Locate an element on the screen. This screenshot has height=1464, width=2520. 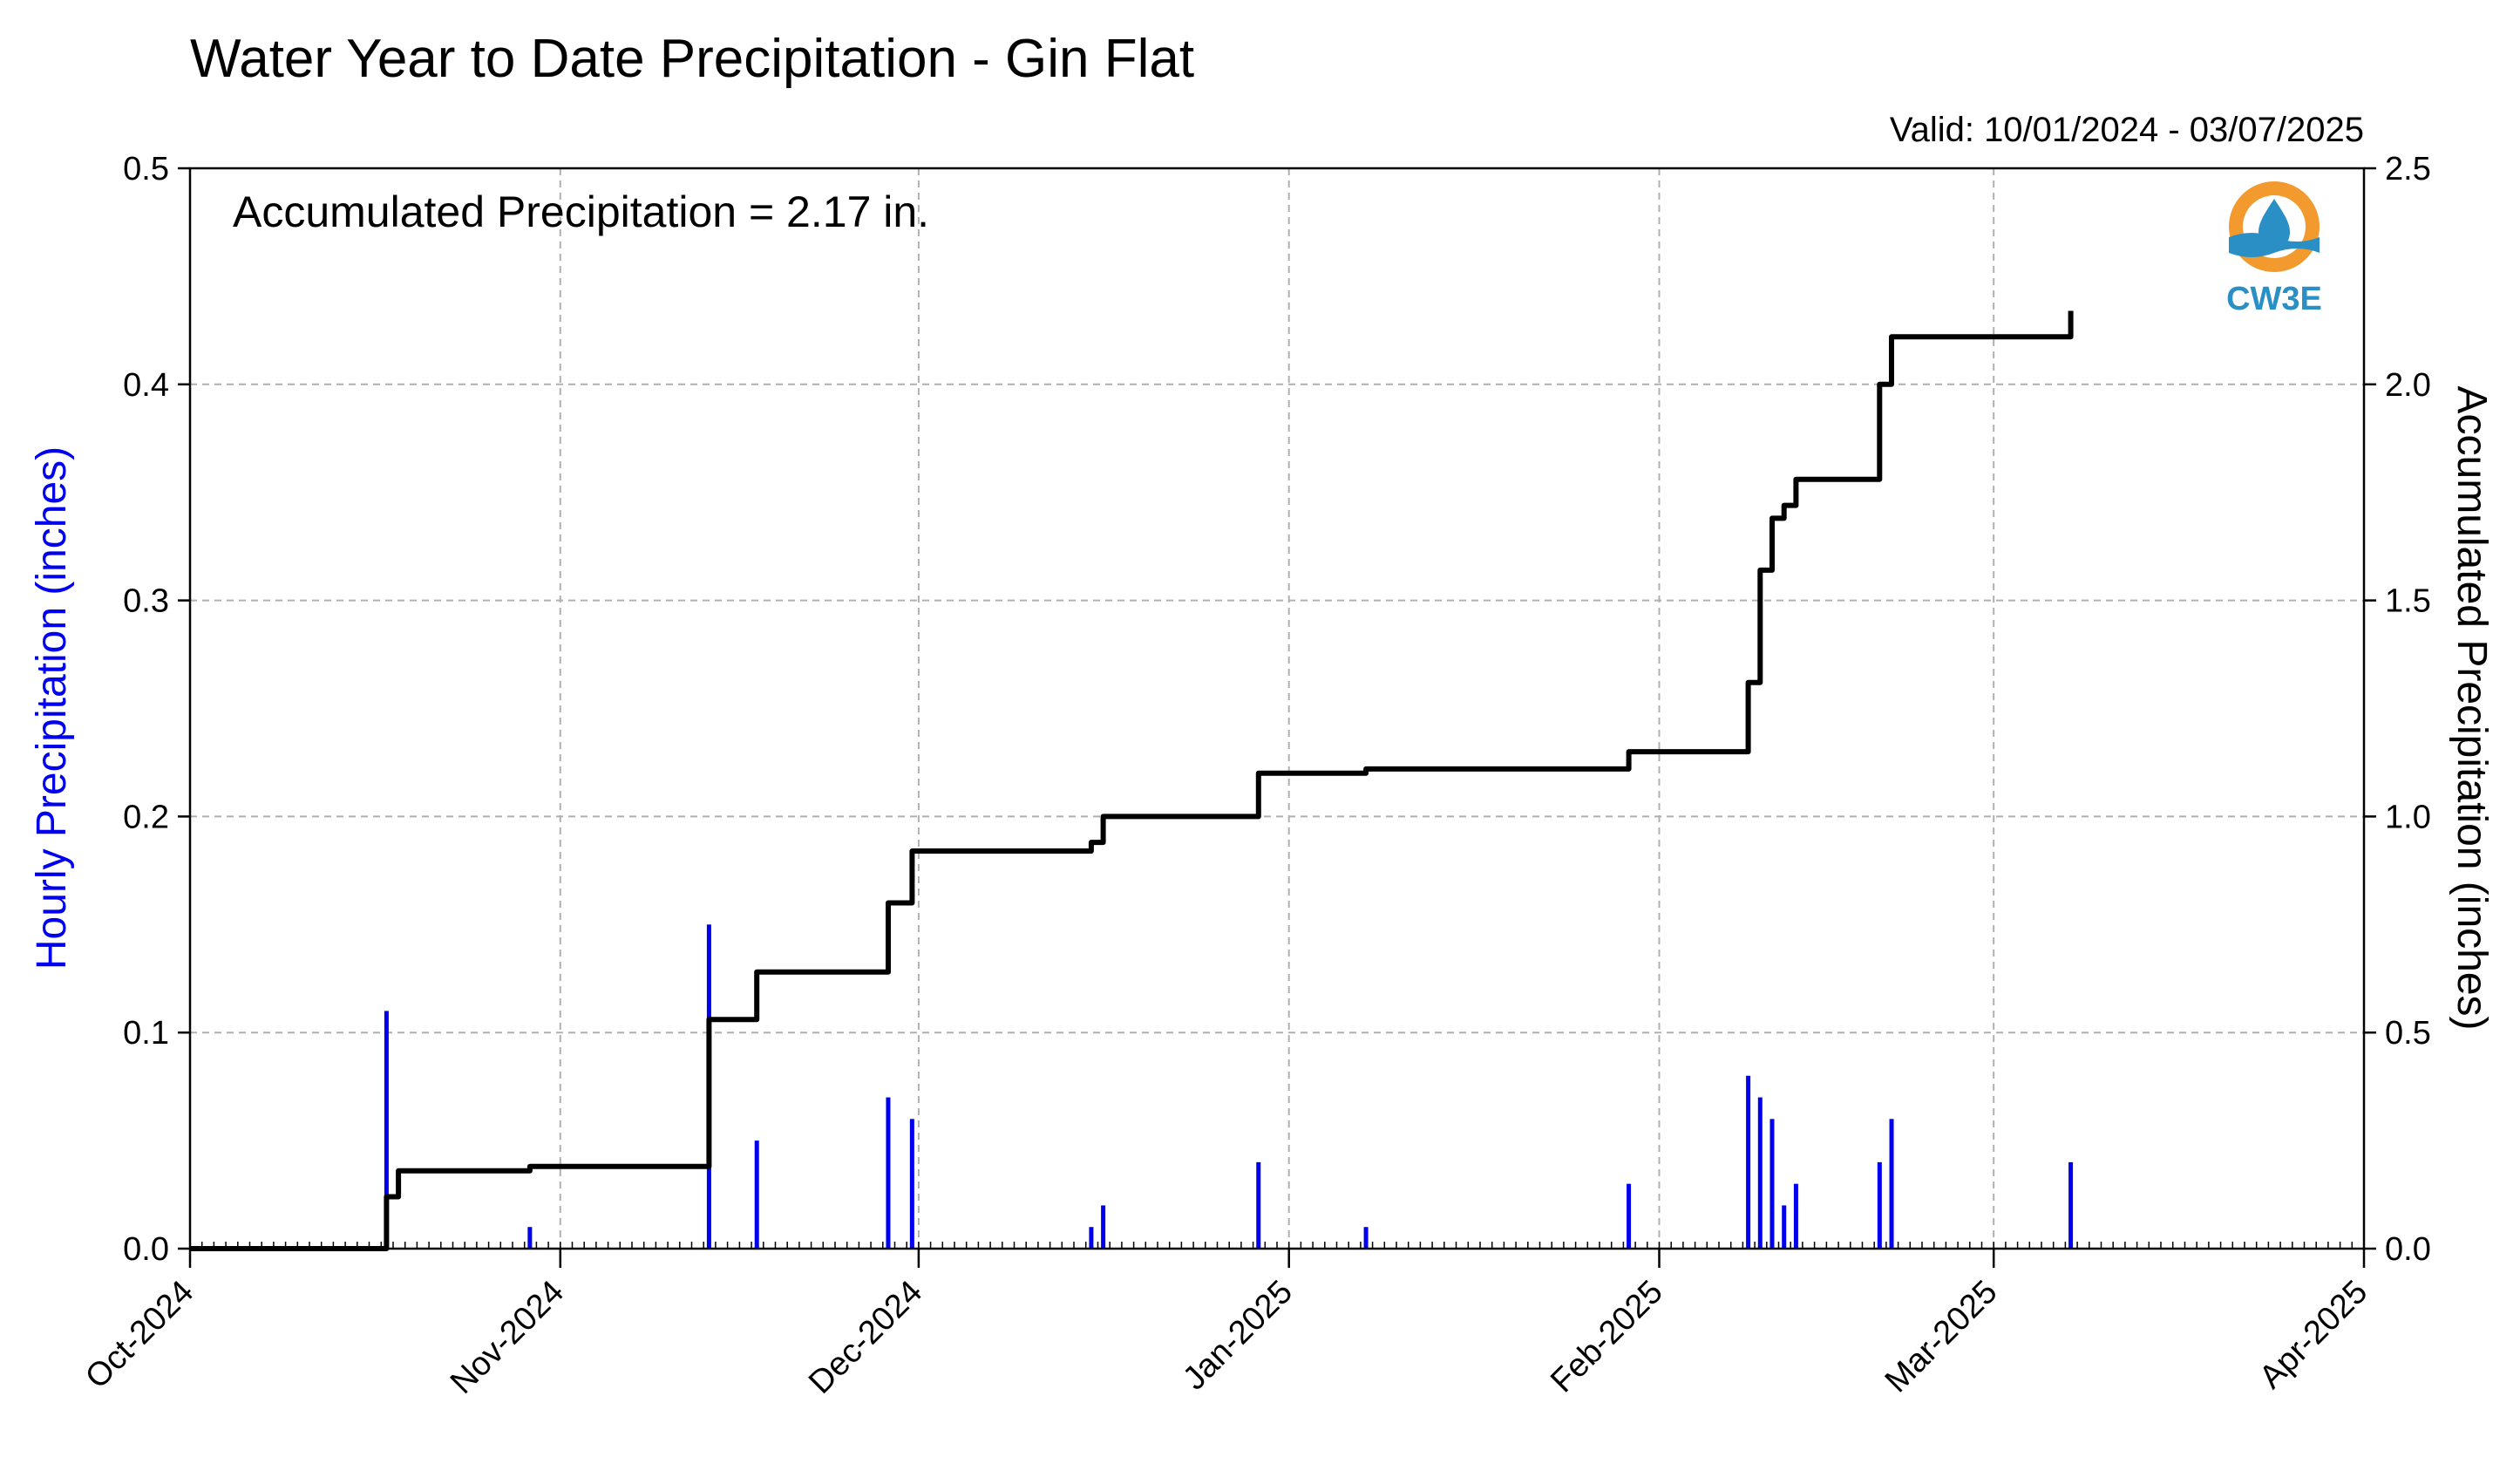
y-right-tick-label: 1.5 is located at coordinates (2408, 601).